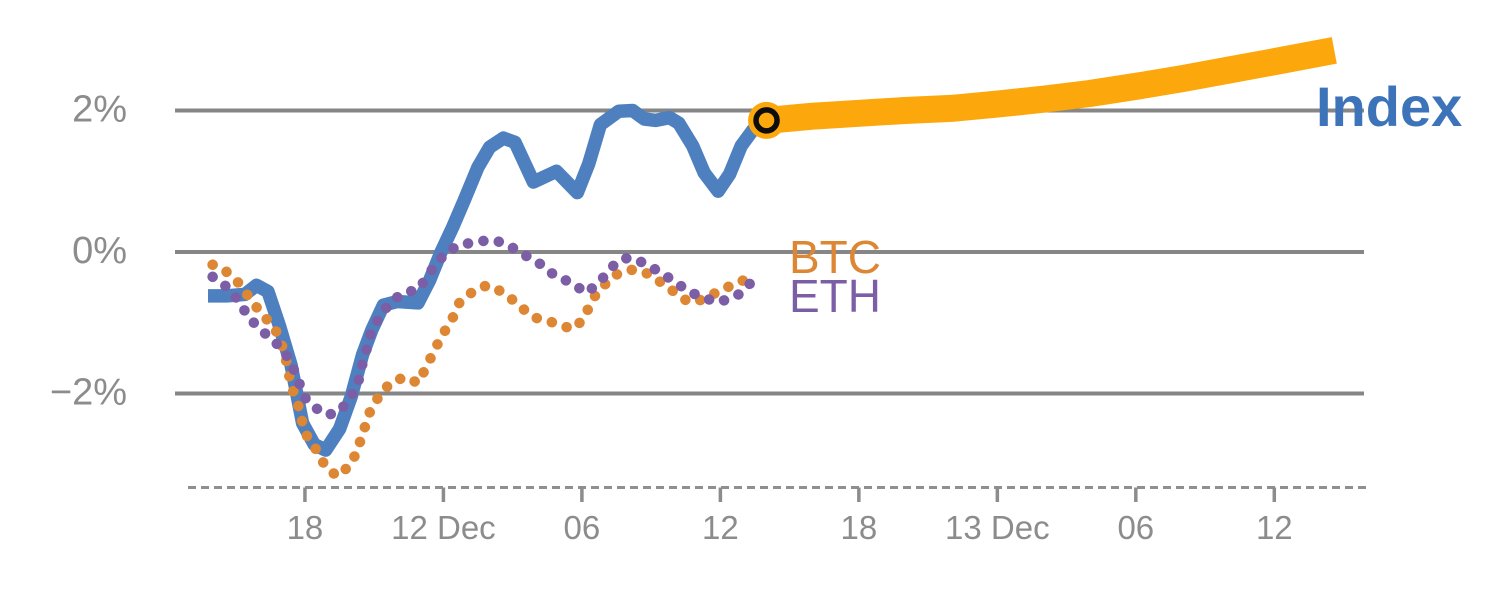 This screenshot has height=600, width=1500. Describe the element at coordinates (99, 110) in the screenshot. I see `y-tick-label: 2%` at that location.